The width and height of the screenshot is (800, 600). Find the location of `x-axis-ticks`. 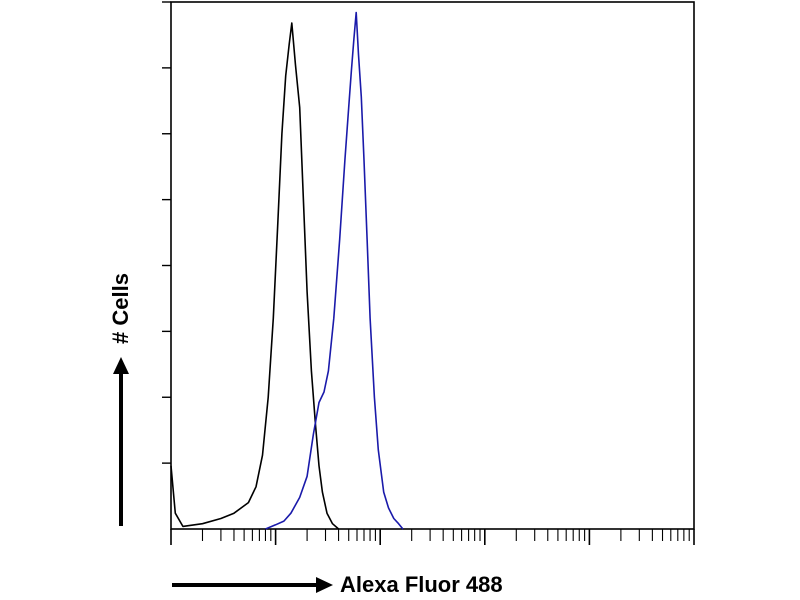

x-axis-ticks is located at coordinates (432, 537).